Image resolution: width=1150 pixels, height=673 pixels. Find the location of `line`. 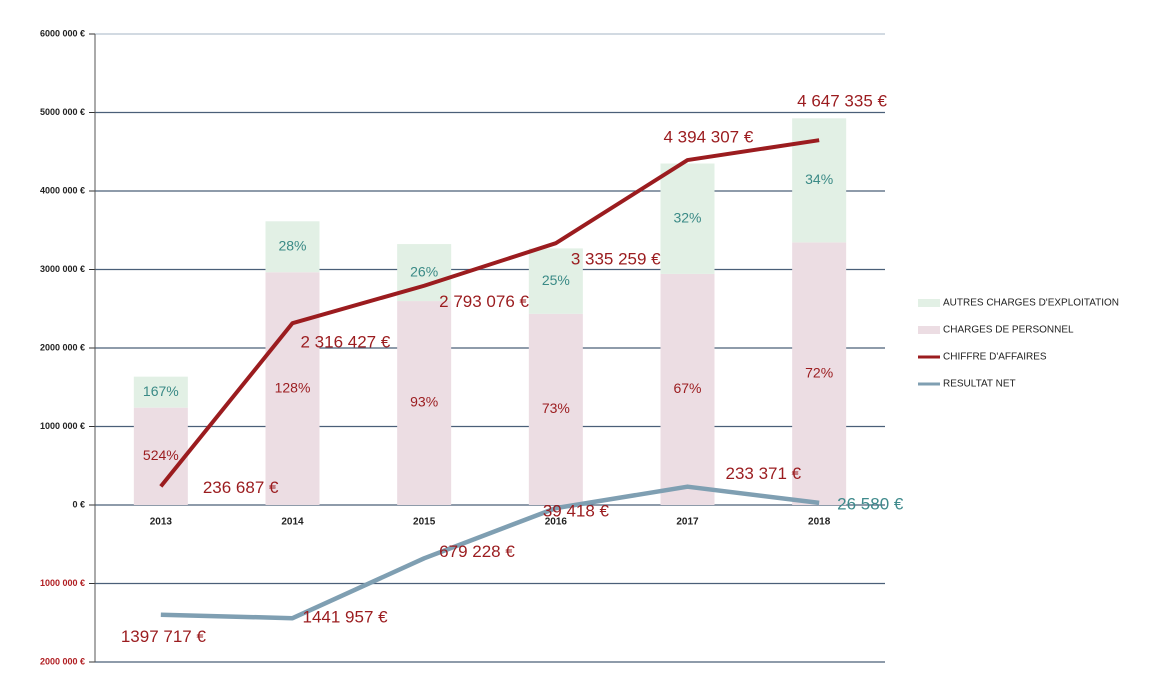

line is located at coordinates (490, 552).